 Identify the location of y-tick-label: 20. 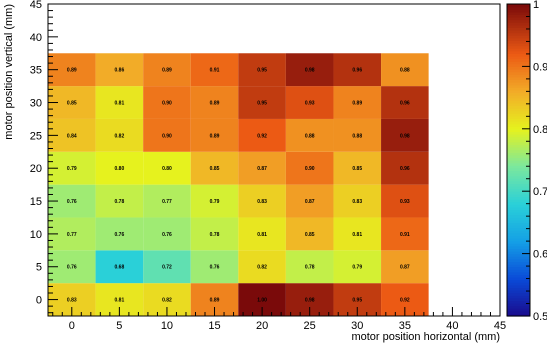
(36, 169).